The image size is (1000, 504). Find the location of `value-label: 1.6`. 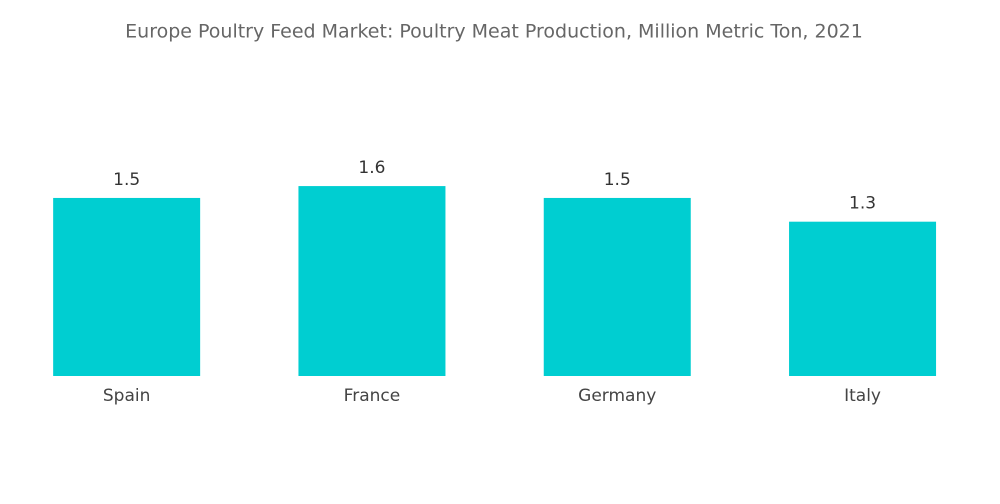

value-label: 1.6 is located at coordinates (371, 168).